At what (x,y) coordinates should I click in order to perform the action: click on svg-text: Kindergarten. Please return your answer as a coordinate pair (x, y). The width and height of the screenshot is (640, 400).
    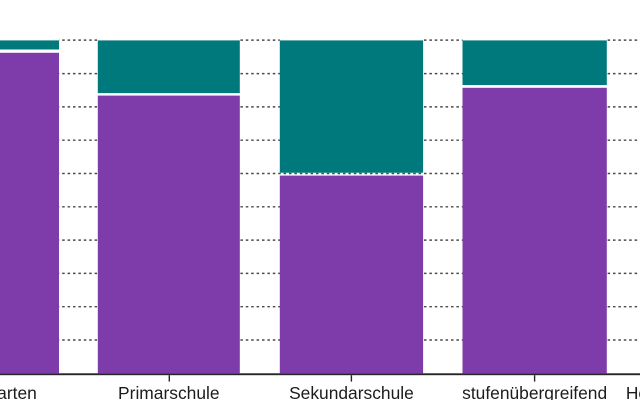
    Looking at the image, I should click on (18, 391).